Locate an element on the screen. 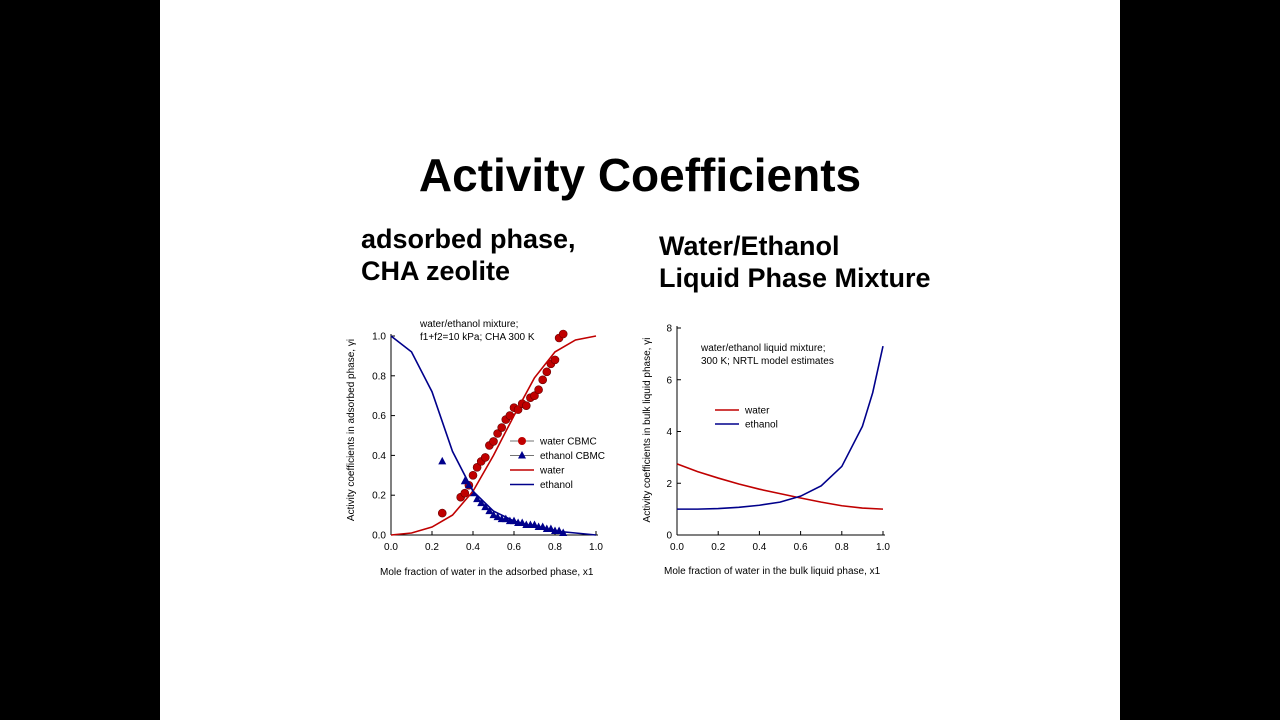 The image size is (1280, 720). right-subtitle: Water/Ethanol Liquid Phase Mixture is located at coordinates (795, 262).